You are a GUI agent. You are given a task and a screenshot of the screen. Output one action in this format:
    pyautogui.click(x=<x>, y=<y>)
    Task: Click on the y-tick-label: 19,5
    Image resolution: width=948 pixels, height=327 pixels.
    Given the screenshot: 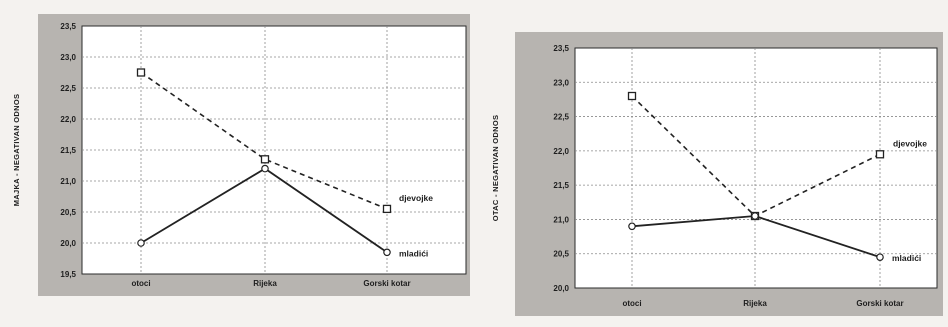 What is the action you would take?
    pyautogui.click(x=68, y=274)
    